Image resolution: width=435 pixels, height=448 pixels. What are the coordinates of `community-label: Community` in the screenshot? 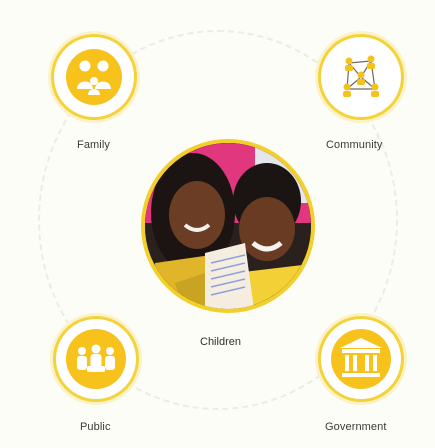 It's located at (354, 145).